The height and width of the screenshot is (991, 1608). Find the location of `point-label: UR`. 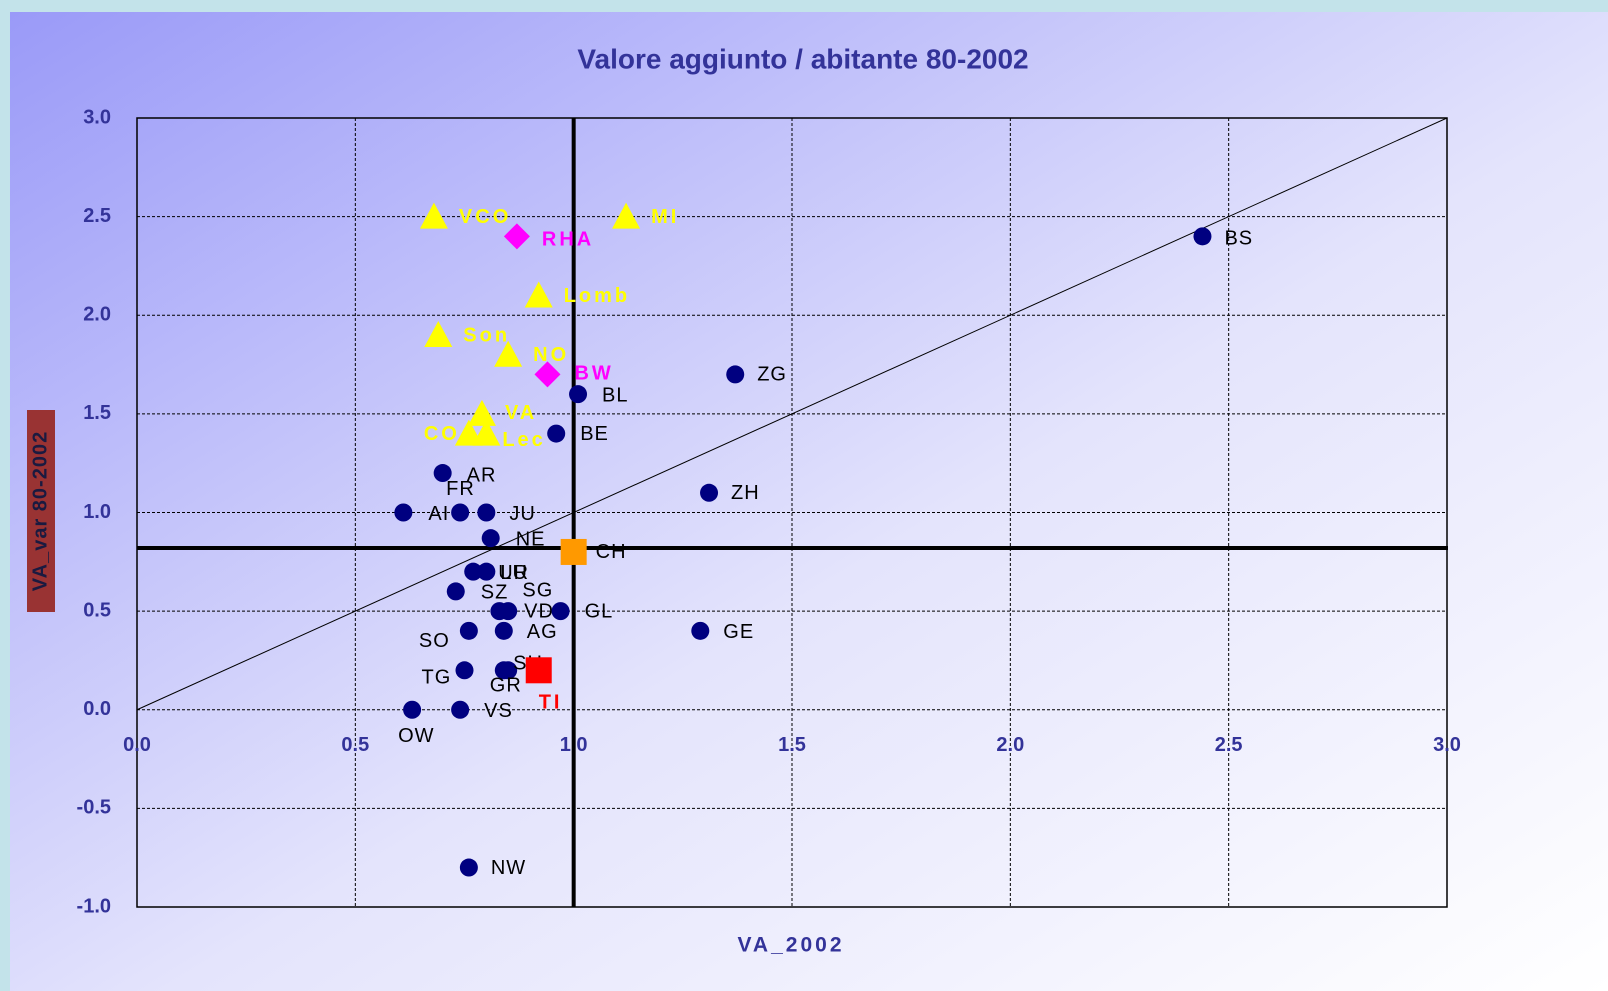

point-label: UR is located at coordinates (513, 573).